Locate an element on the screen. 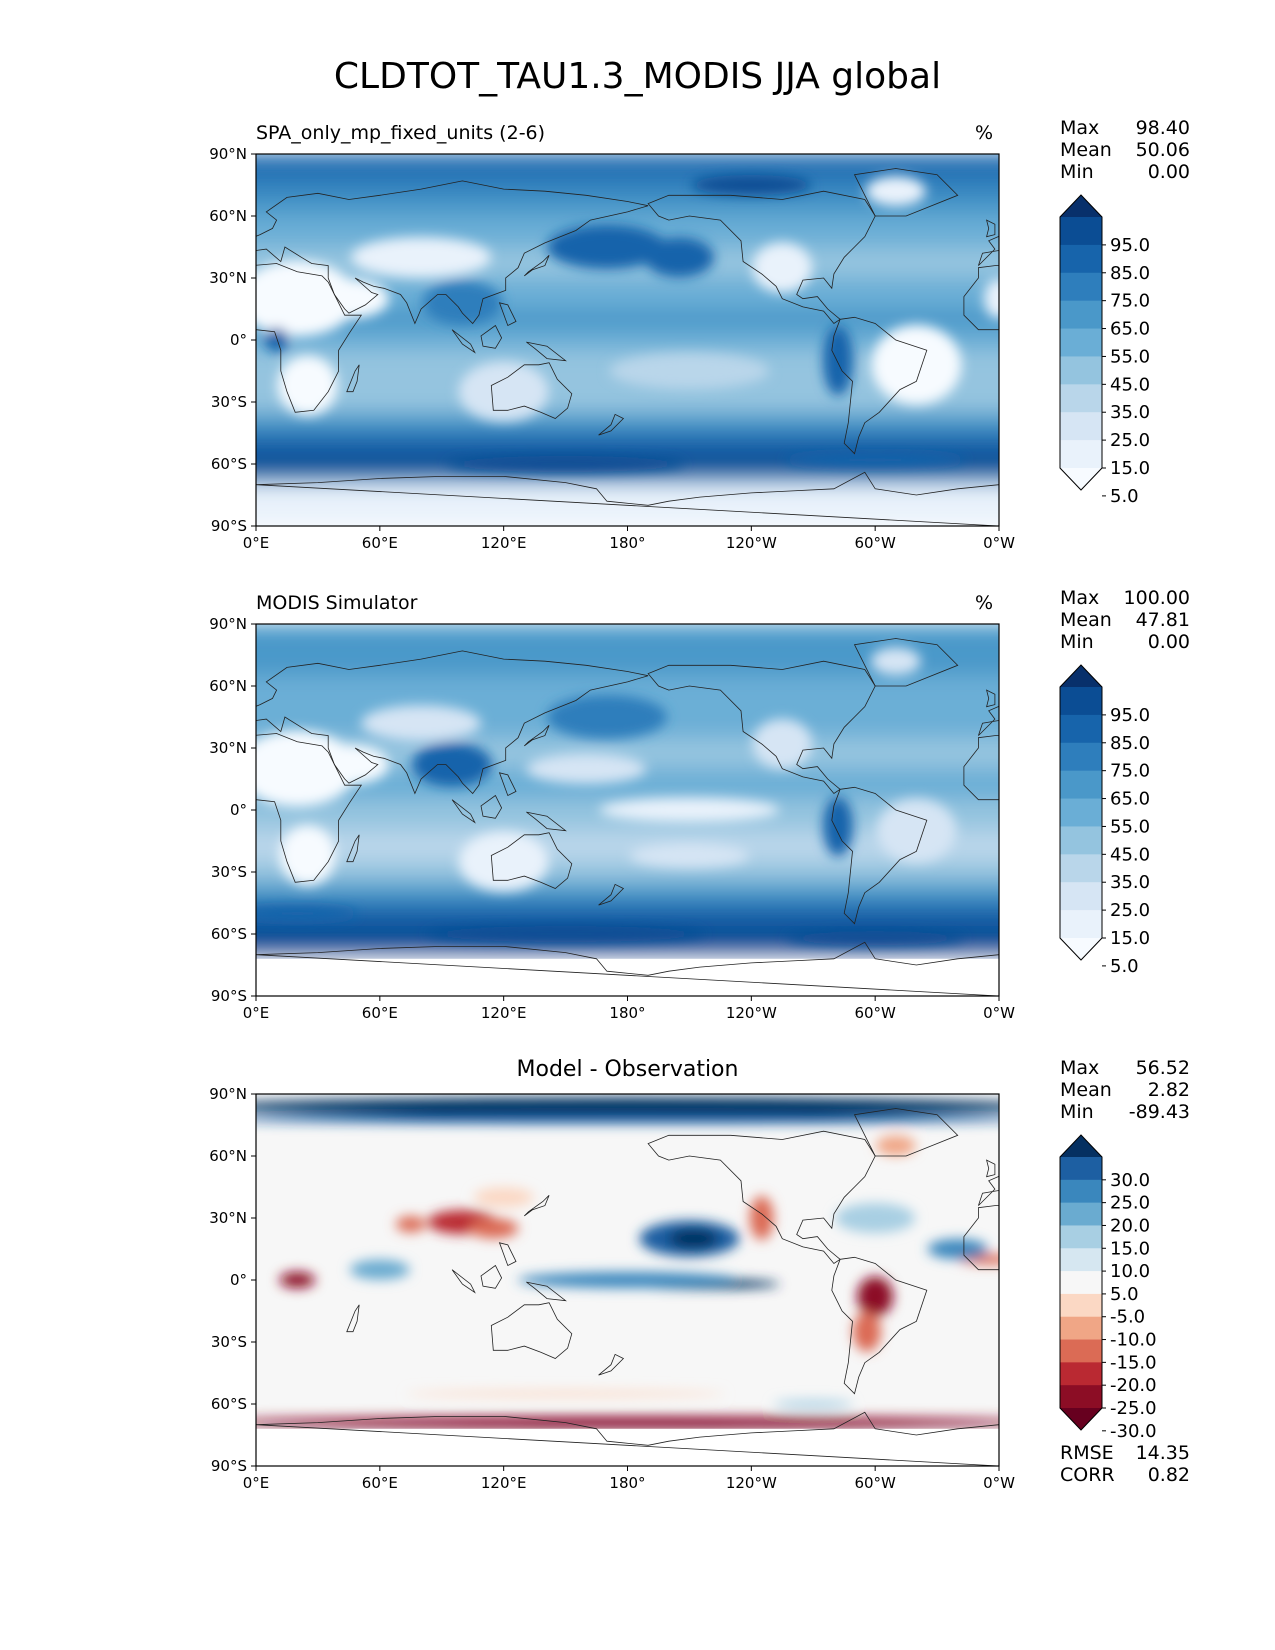 Image resolution: width=1275 pixels, height=1650 pixels. panel-1-map is located at coordinates (627, 340).